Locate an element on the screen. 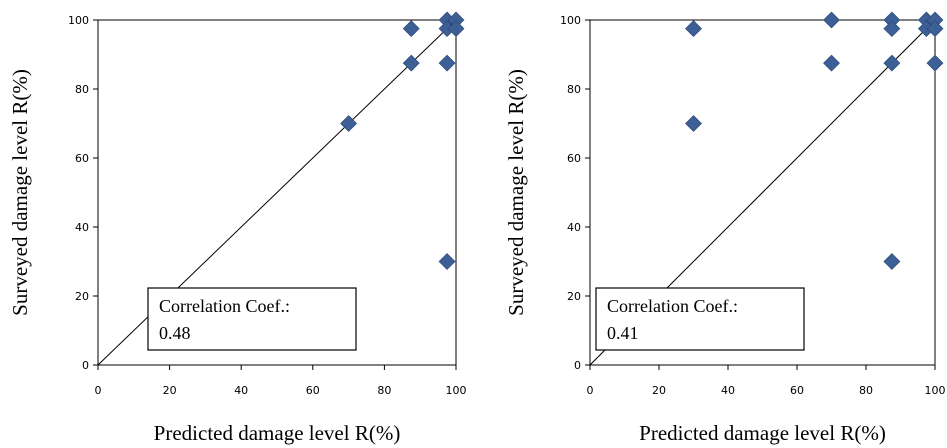 The width and height of the screenshot is (947, 448). chart-1-y-tick-label: 40 is located at coordinates (574, 227).